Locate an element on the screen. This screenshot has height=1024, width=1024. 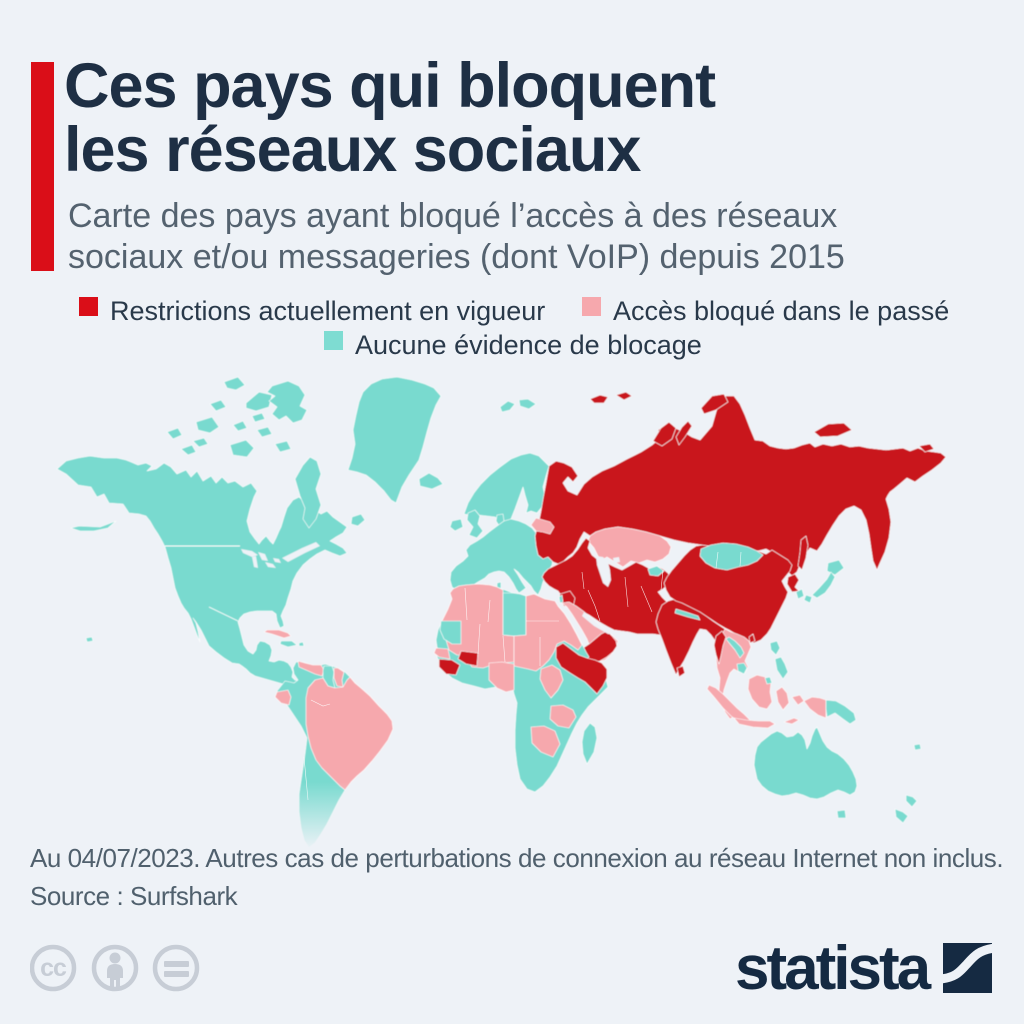
svg-text: cc is located at coordinates (53, 968).